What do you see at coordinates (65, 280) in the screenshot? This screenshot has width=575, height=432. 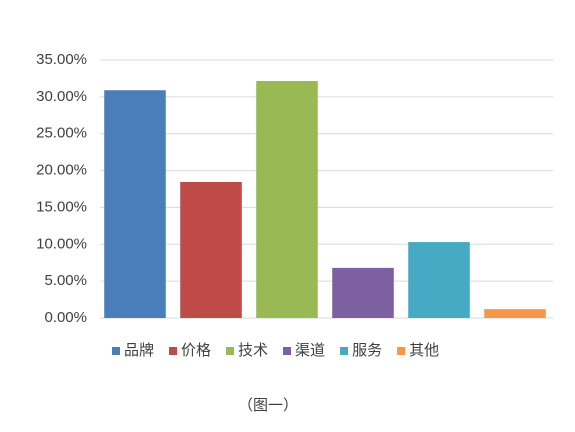 I see `y-tick-label: 5.00%` at bounding box center [65, 280].